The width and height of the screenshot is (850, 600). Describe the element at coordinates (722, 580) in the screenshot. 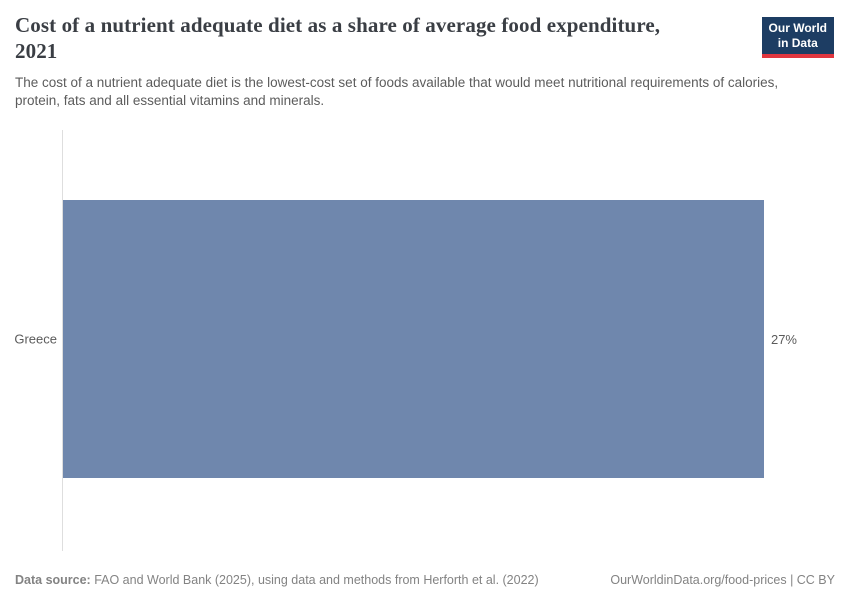

I see `footer-link: OurWorldinData.org/food-prices | CC BY` at that location.